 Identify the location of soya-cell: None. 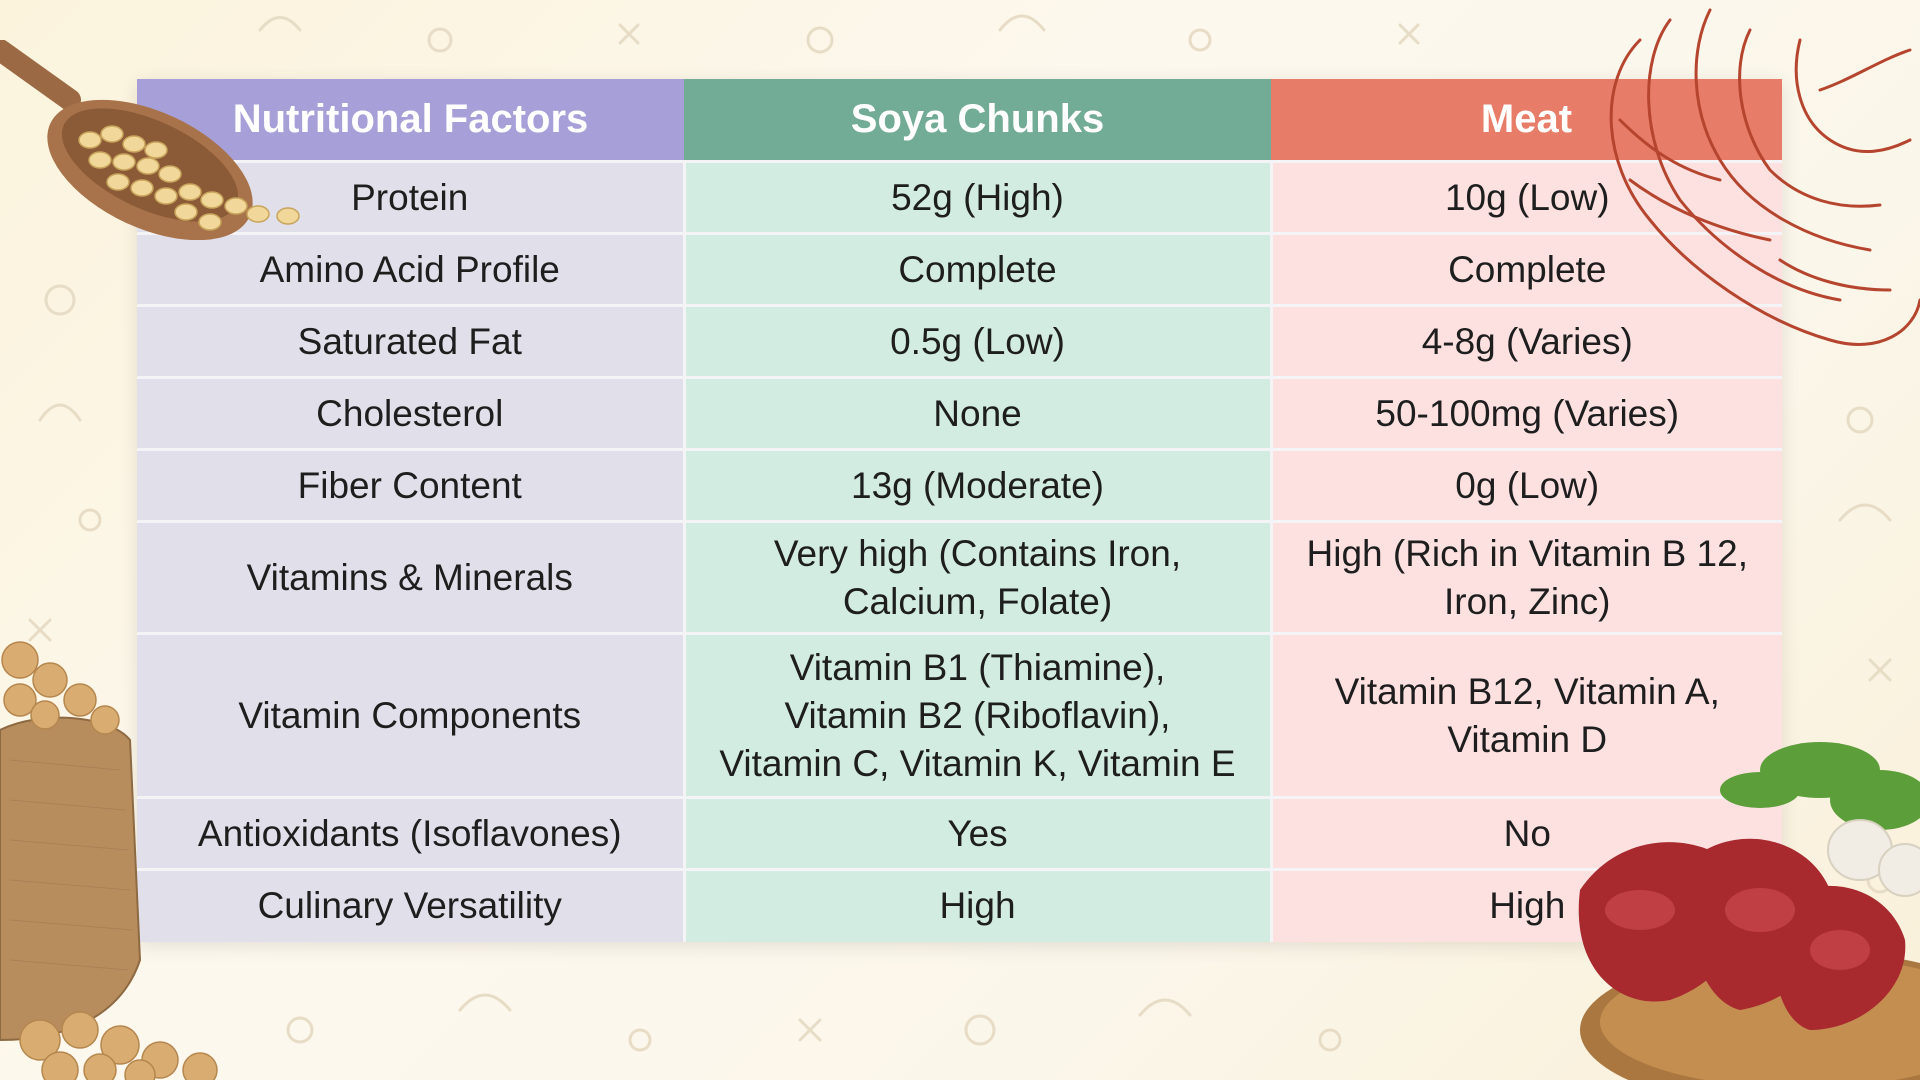
(976, 413).